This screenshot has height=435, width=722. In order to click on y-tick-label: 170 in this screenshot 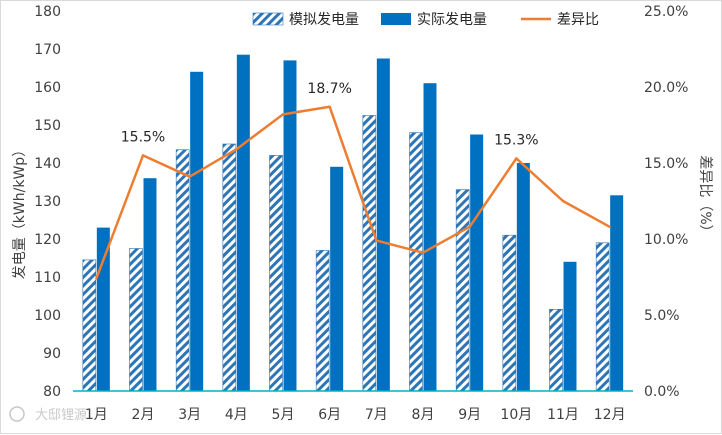, I will do `click(47, 50)`.